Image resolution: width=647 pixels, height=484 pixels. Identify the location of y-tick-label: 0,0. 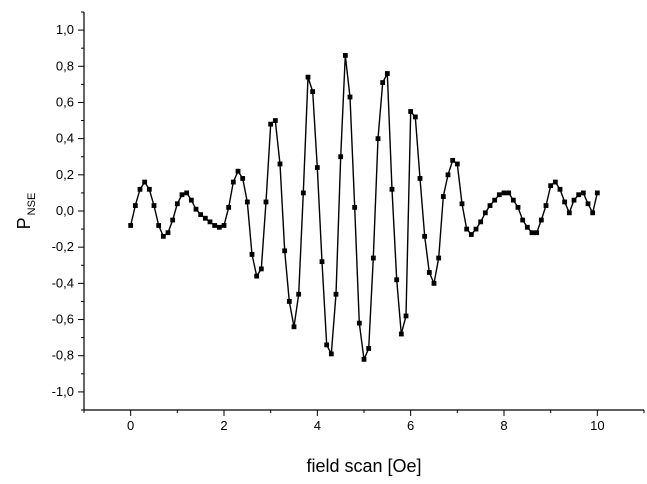
(65, 210).